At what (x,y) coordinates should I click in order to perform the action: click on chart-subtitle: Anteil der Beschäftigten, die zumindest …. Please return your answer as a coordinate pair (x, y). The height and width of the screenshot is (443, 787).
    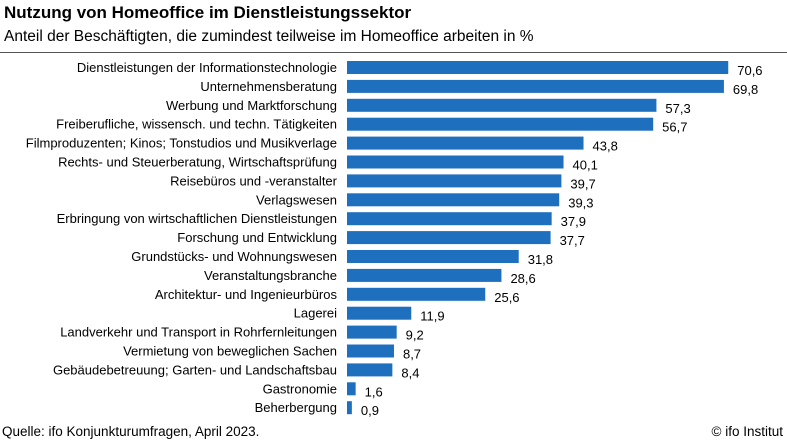
    Looking at the image, I should click on (269, 36).